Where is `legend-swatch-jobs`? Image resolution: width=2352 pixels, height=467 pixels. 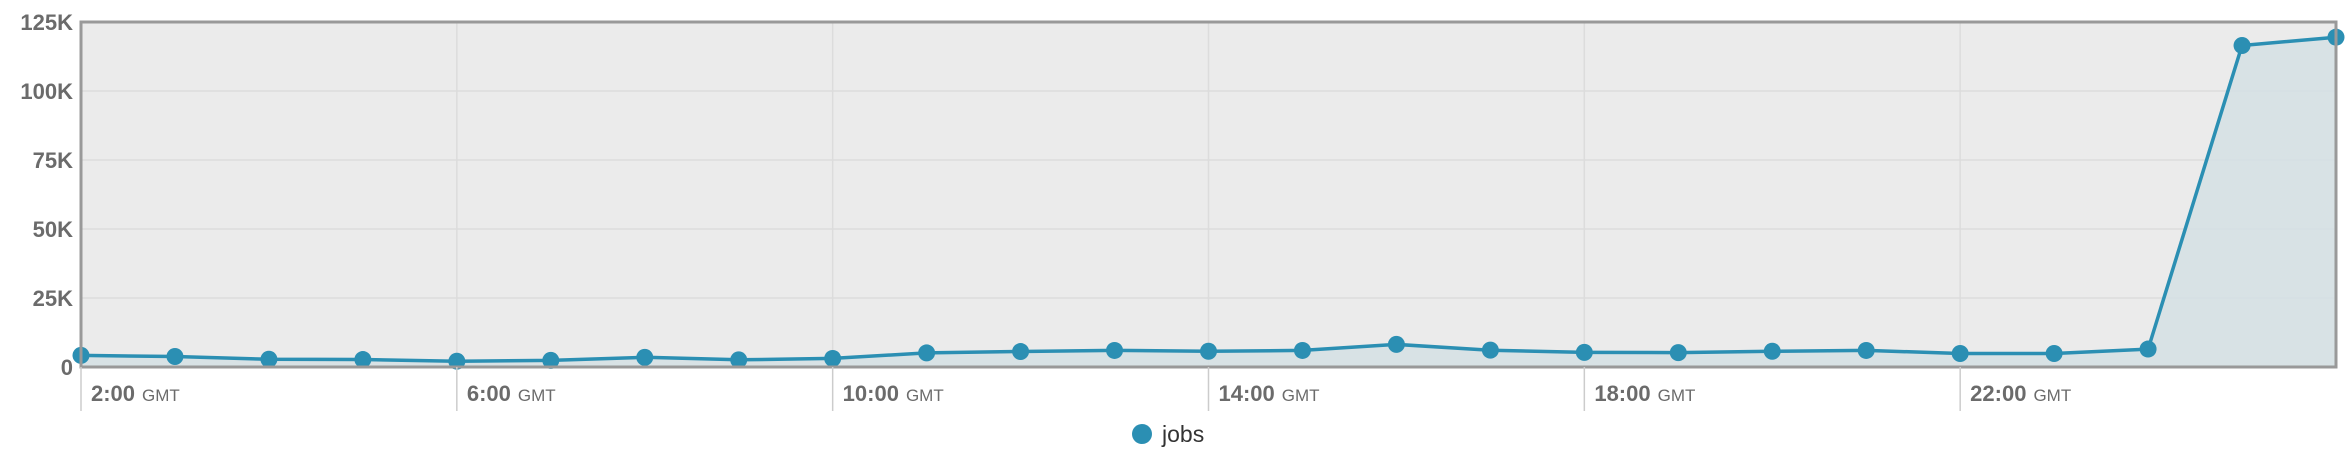 legend-swatch-jobs is located at coordinates (1142, 434).